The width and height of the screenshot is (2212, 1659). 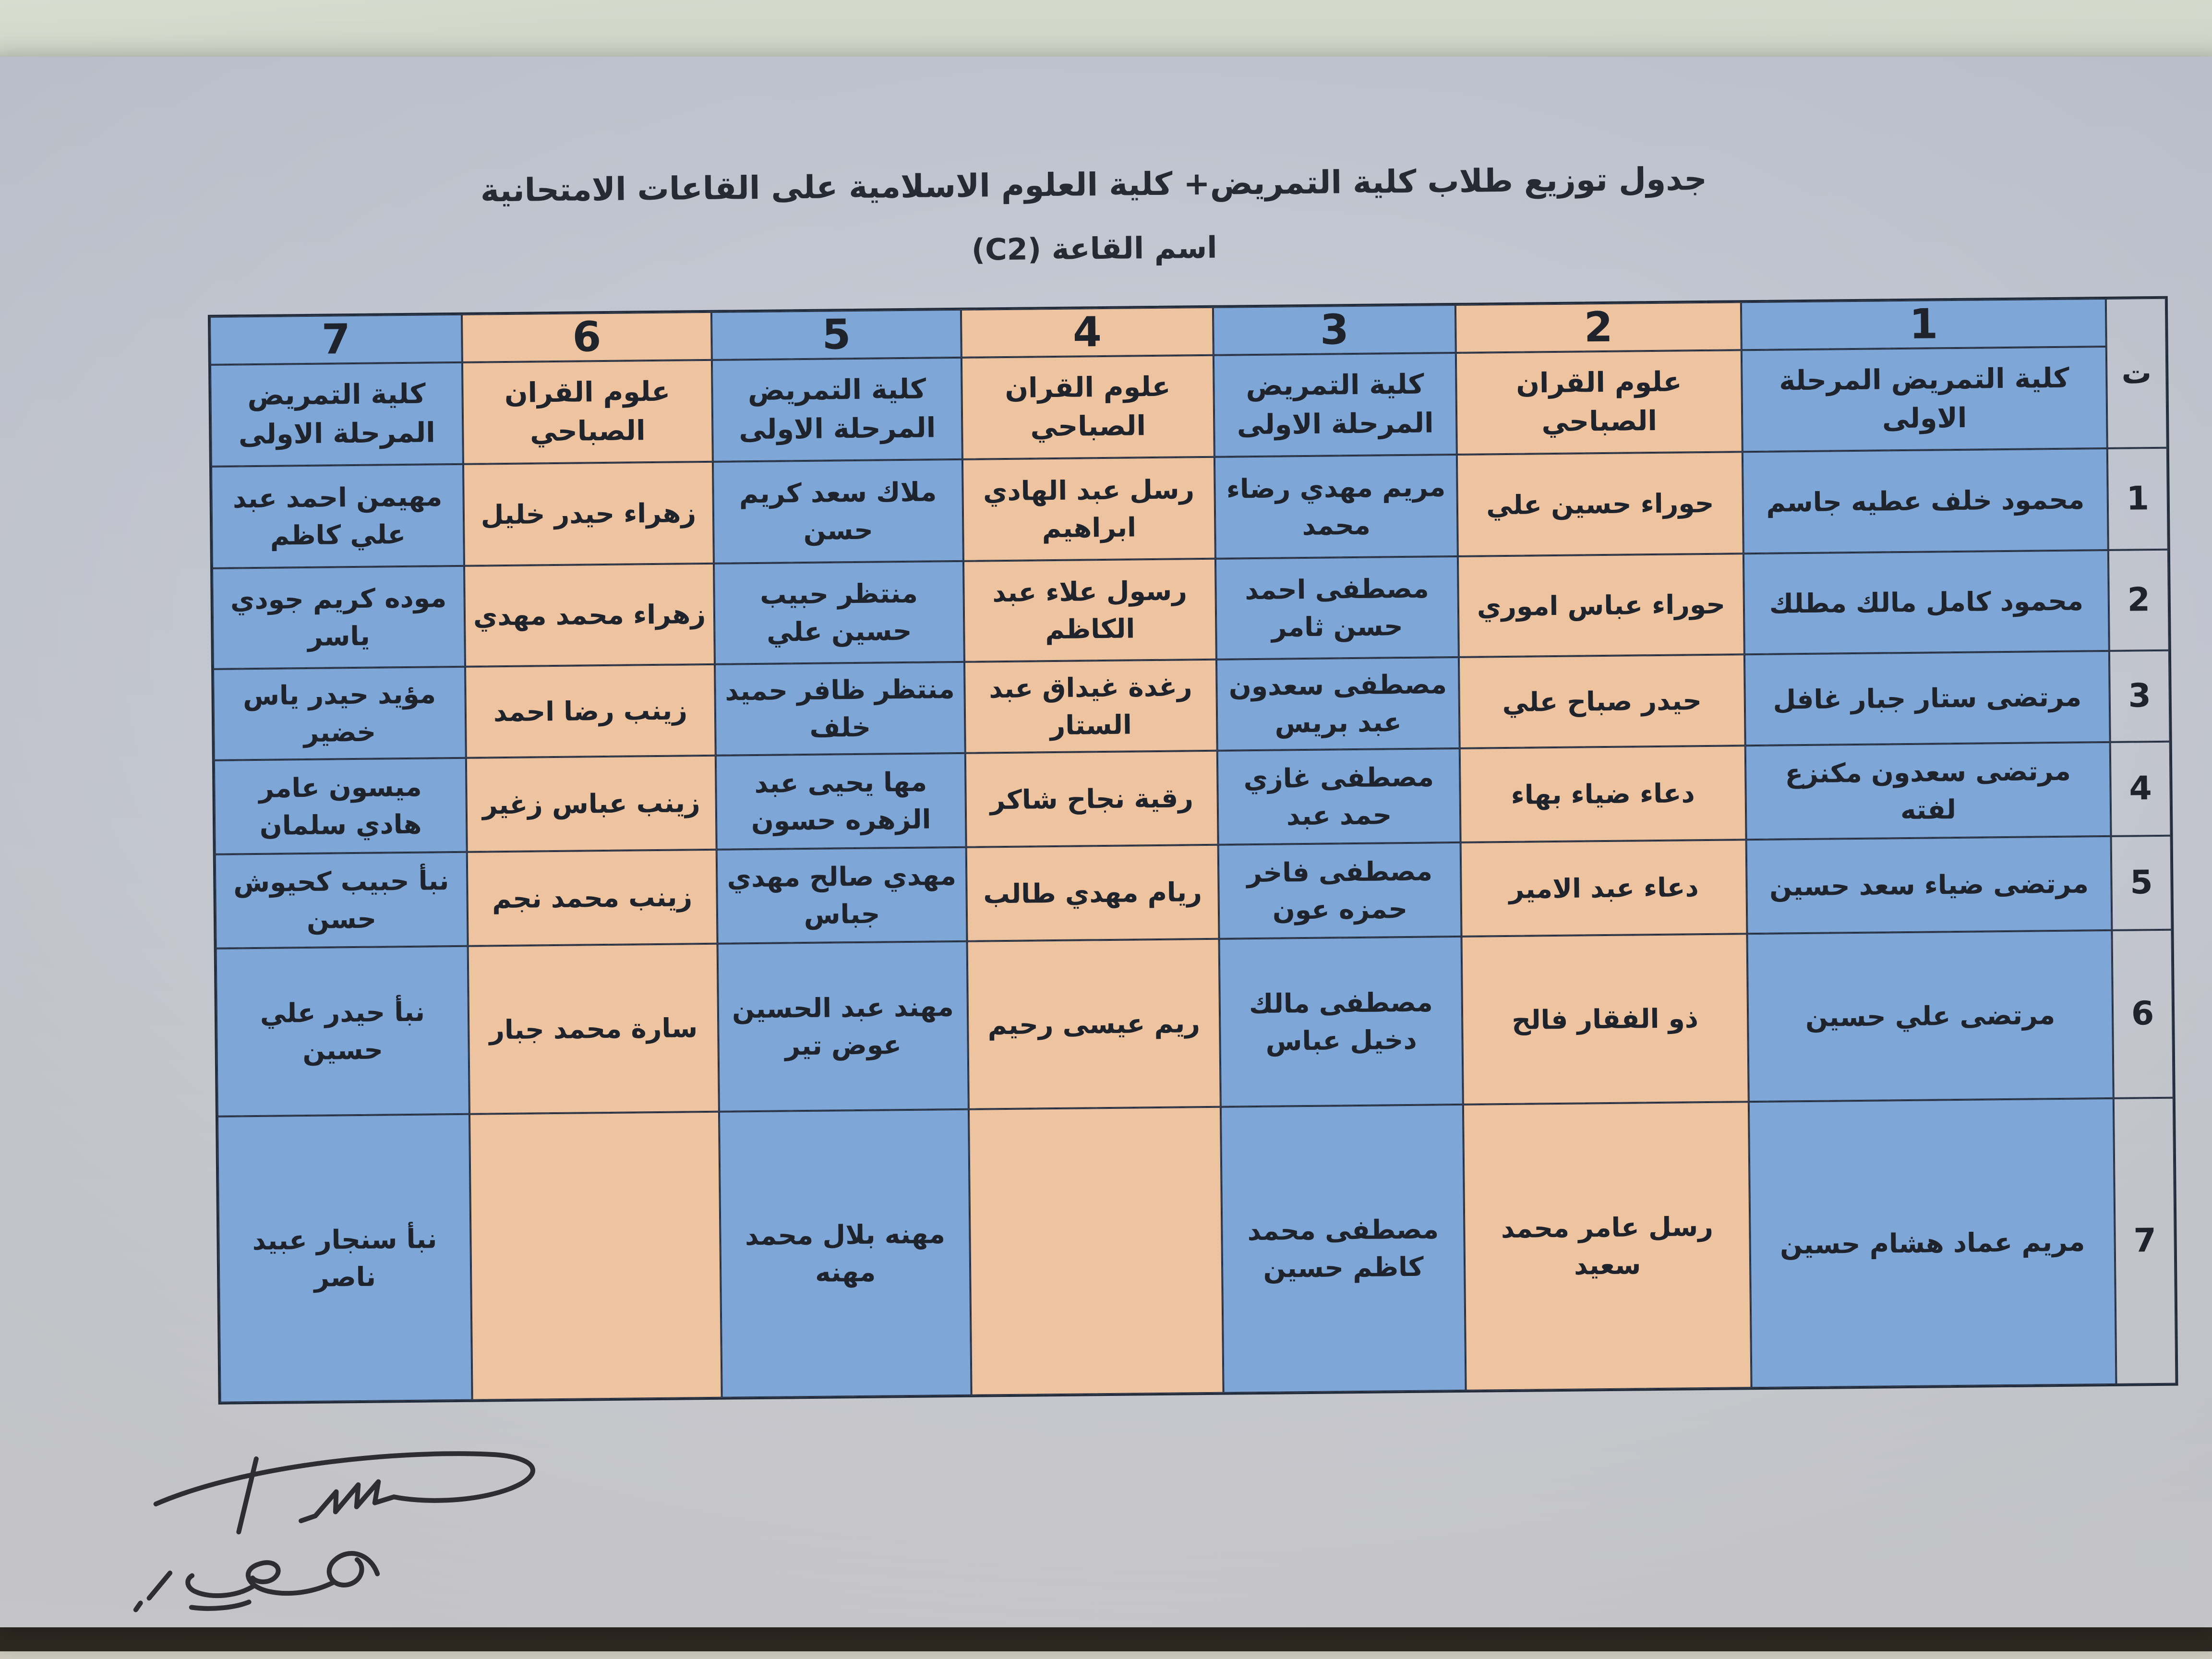 I want to click on serial-column-header: ت, so click(x=2136, y=373).